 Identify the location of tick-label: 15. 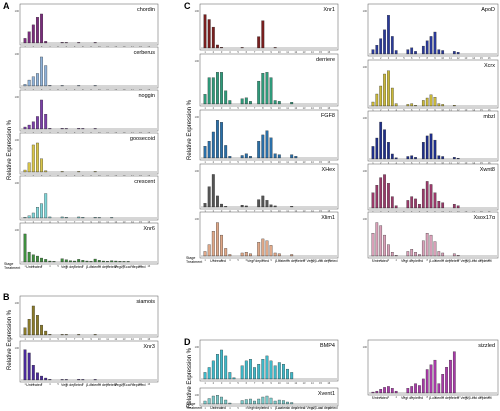
(140, 339).